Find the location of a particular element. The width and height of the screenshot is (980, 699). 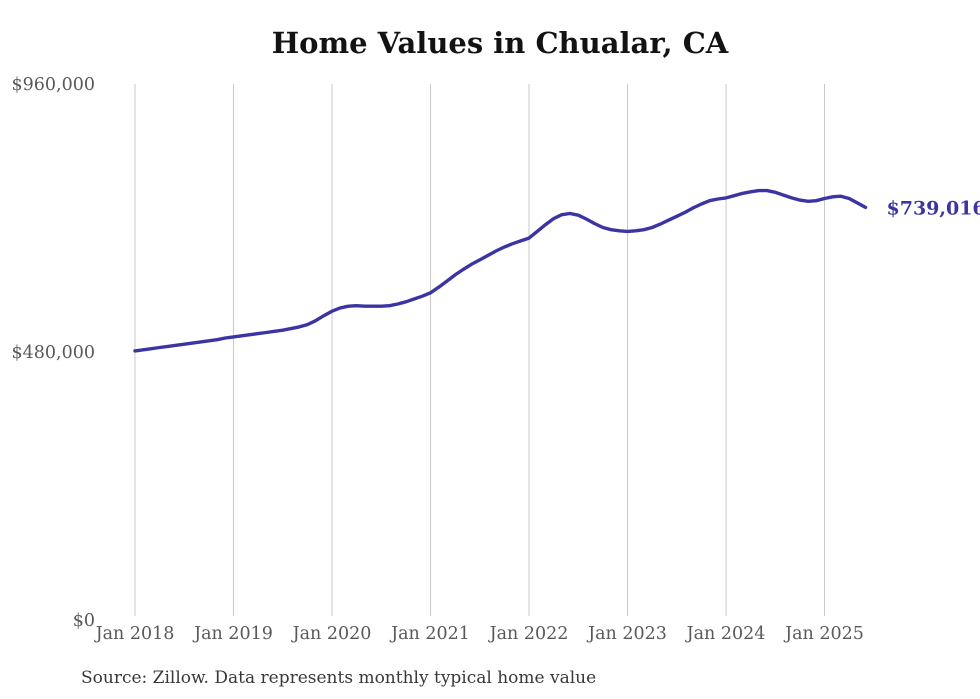

x-tick-label: Jan 2023 is located at coordinates (626, 634).